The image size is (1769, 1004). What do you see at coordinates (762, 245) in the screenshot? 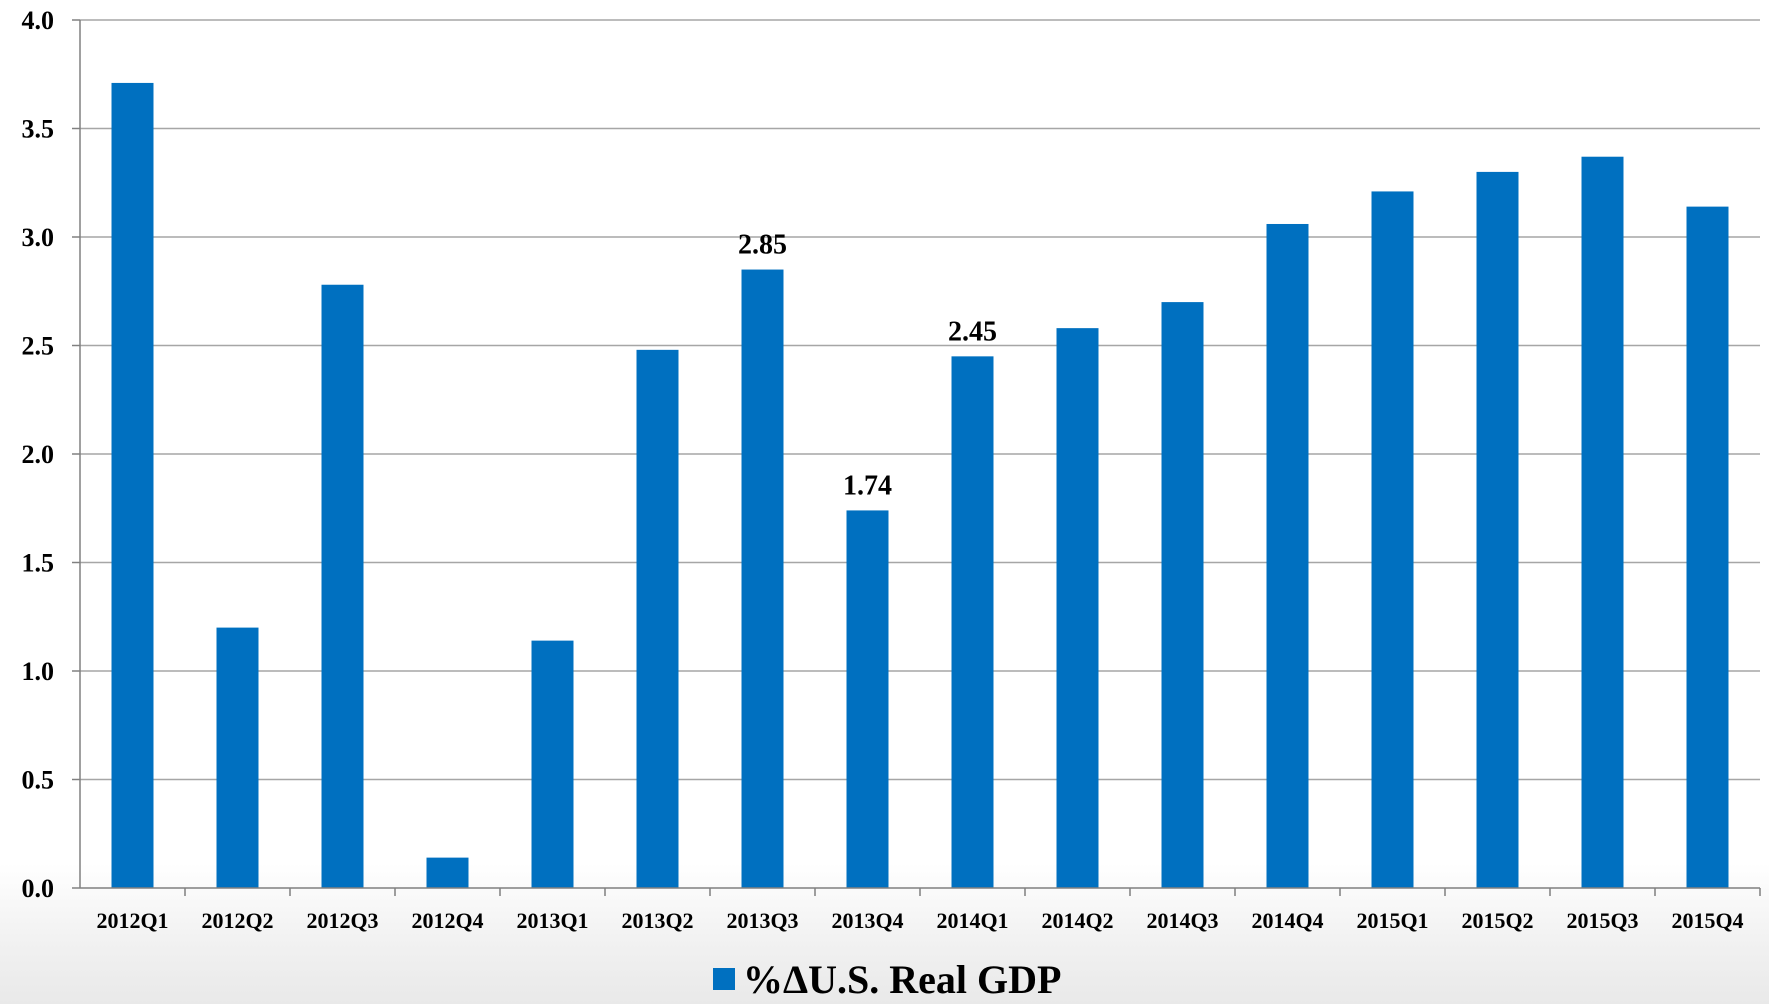
I see `data-label: 2.85` at bounding box center [762, 245].